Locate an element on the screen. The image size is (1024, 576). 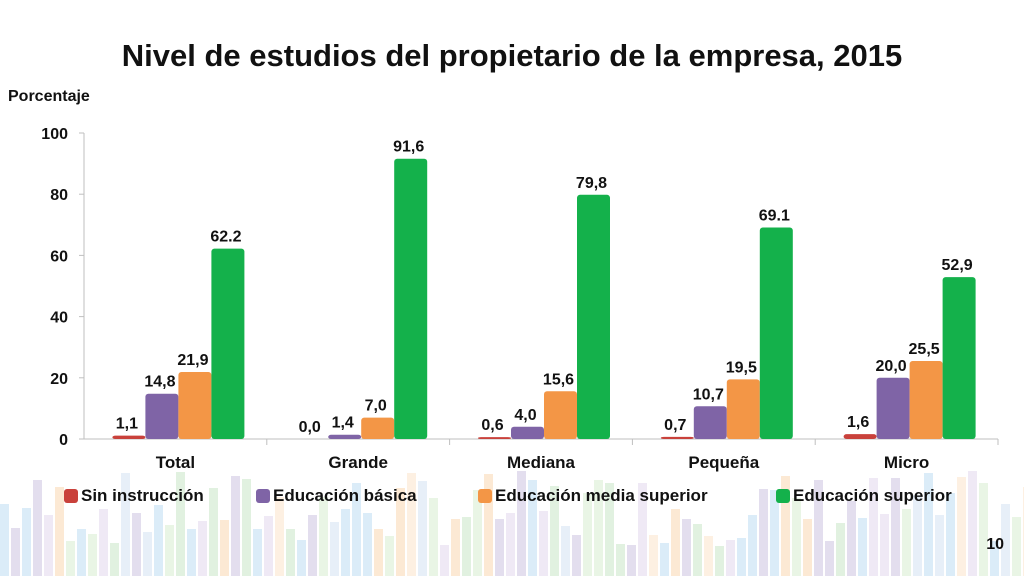
data-label: 15,6 is located at coordinates (558, 379).